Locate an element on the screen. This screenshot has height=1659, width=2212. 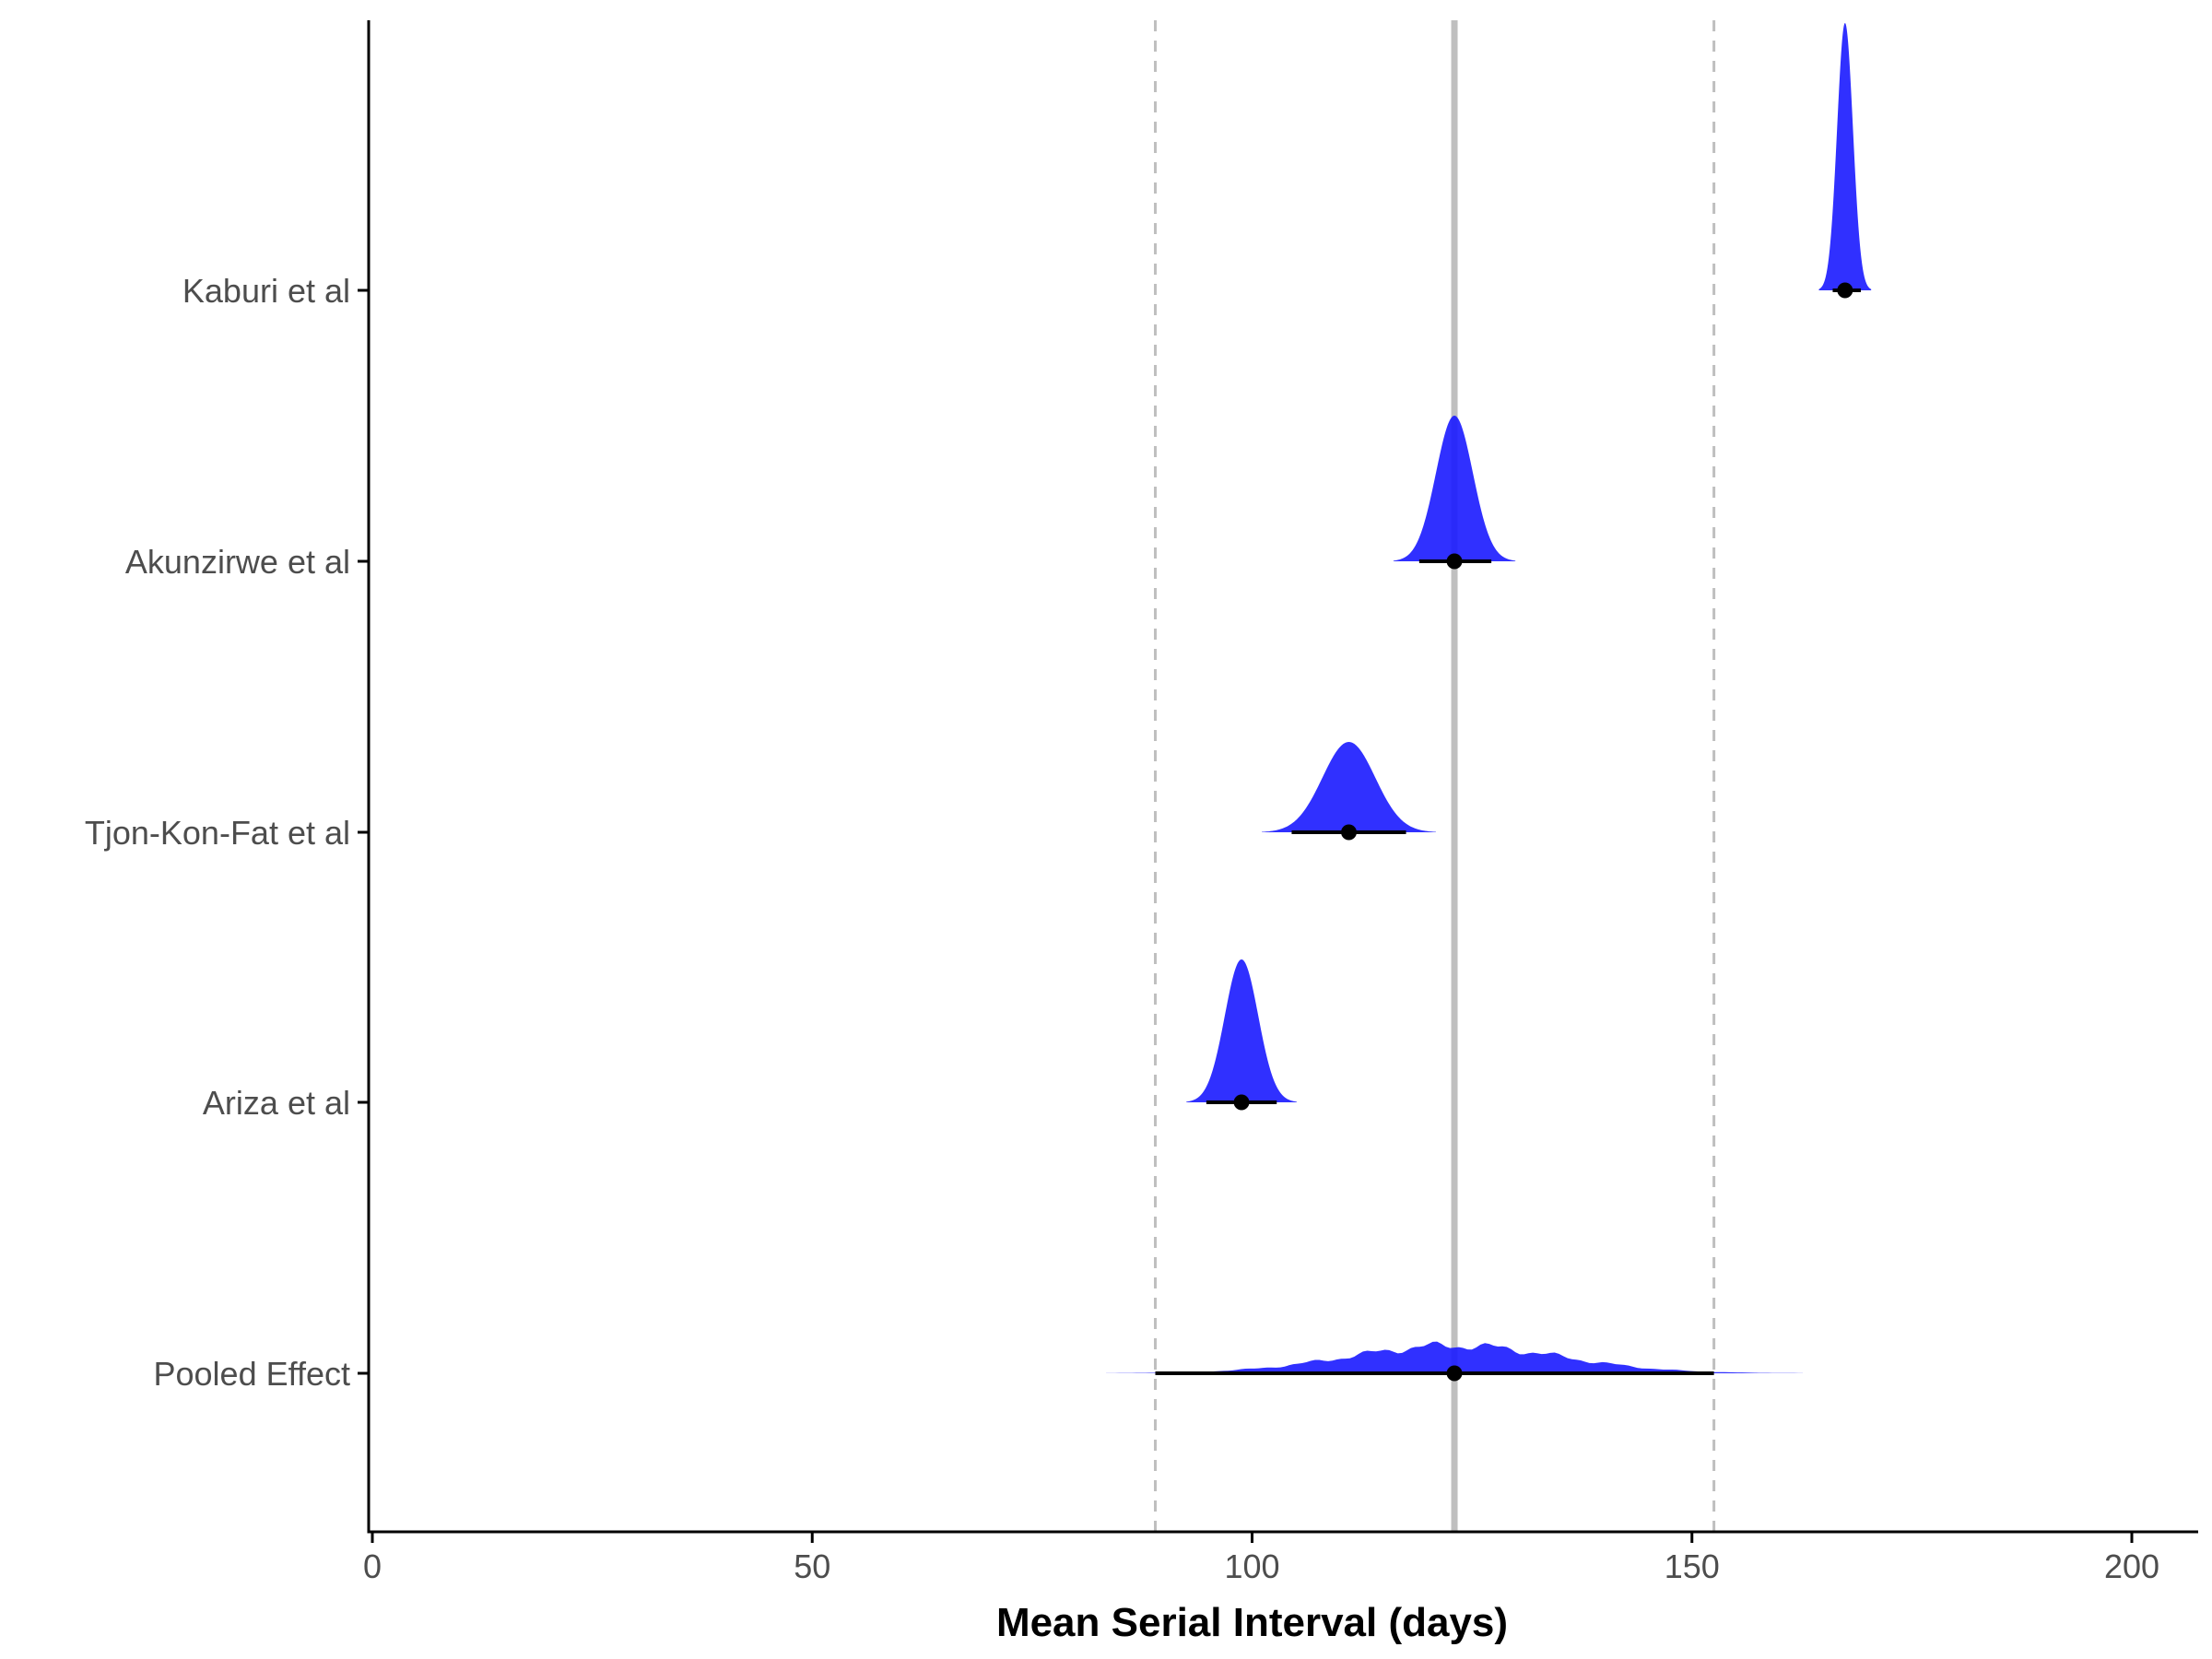
y-tick-label-3: Ariza et al is located at coordinates (276, 1103).